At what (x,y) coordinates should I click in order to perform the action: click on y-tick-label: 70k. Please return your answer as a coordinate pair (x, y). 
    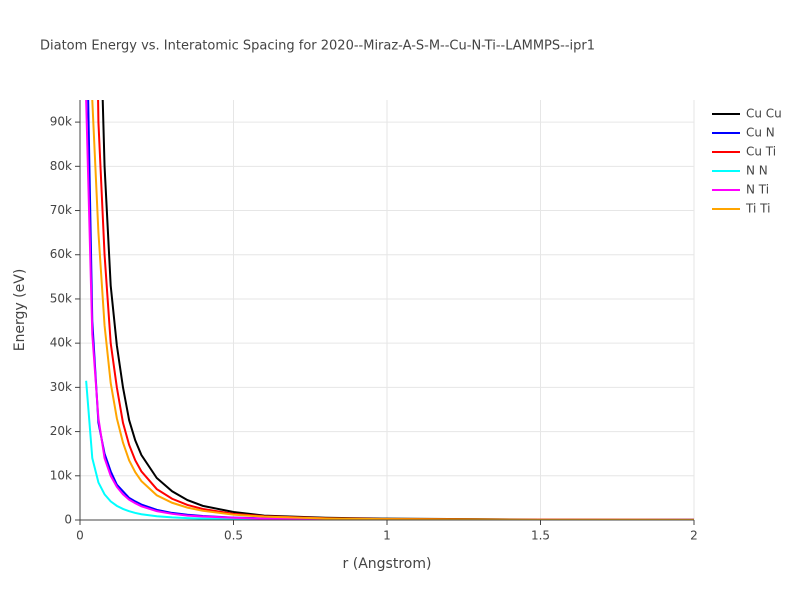
    Looking at the image, I should click on (61, 210).